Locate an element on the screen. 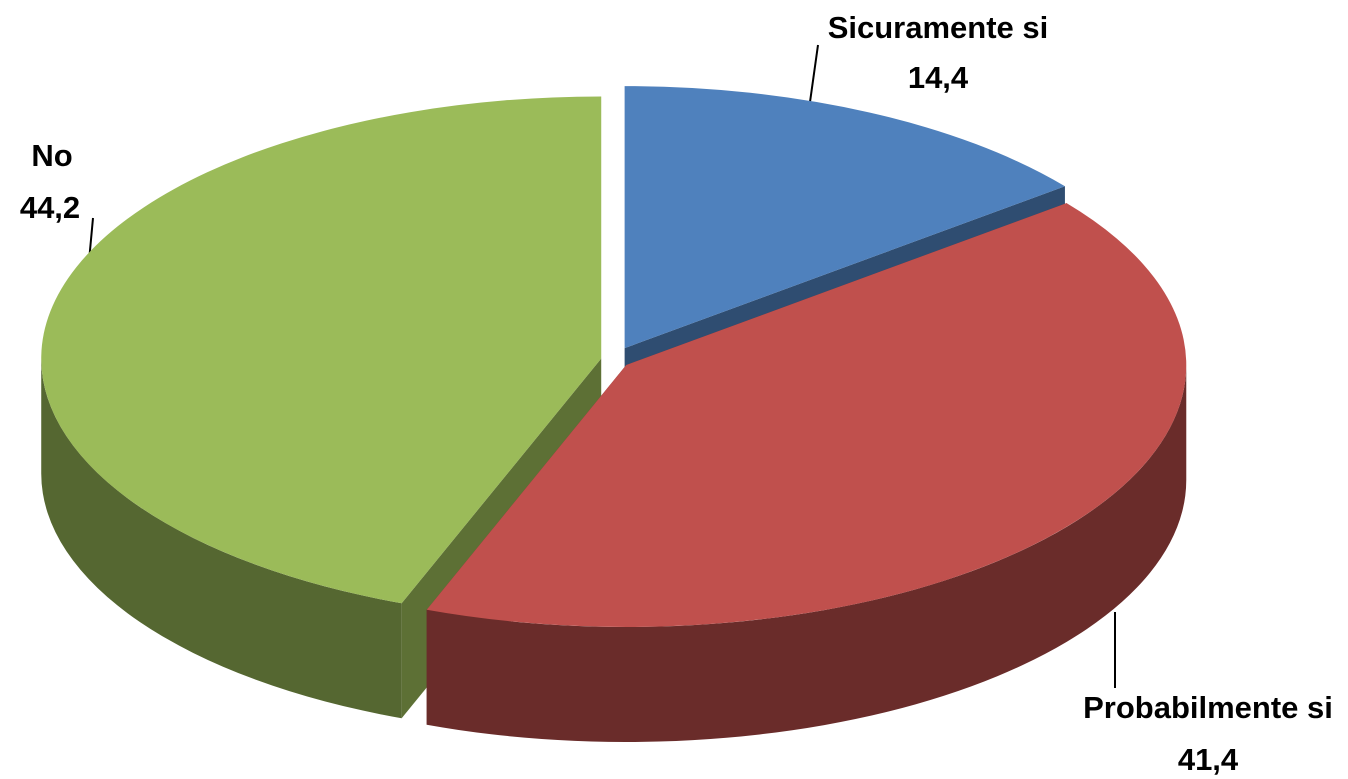  value-label: 14,4 is located at coordinates (938, 77).